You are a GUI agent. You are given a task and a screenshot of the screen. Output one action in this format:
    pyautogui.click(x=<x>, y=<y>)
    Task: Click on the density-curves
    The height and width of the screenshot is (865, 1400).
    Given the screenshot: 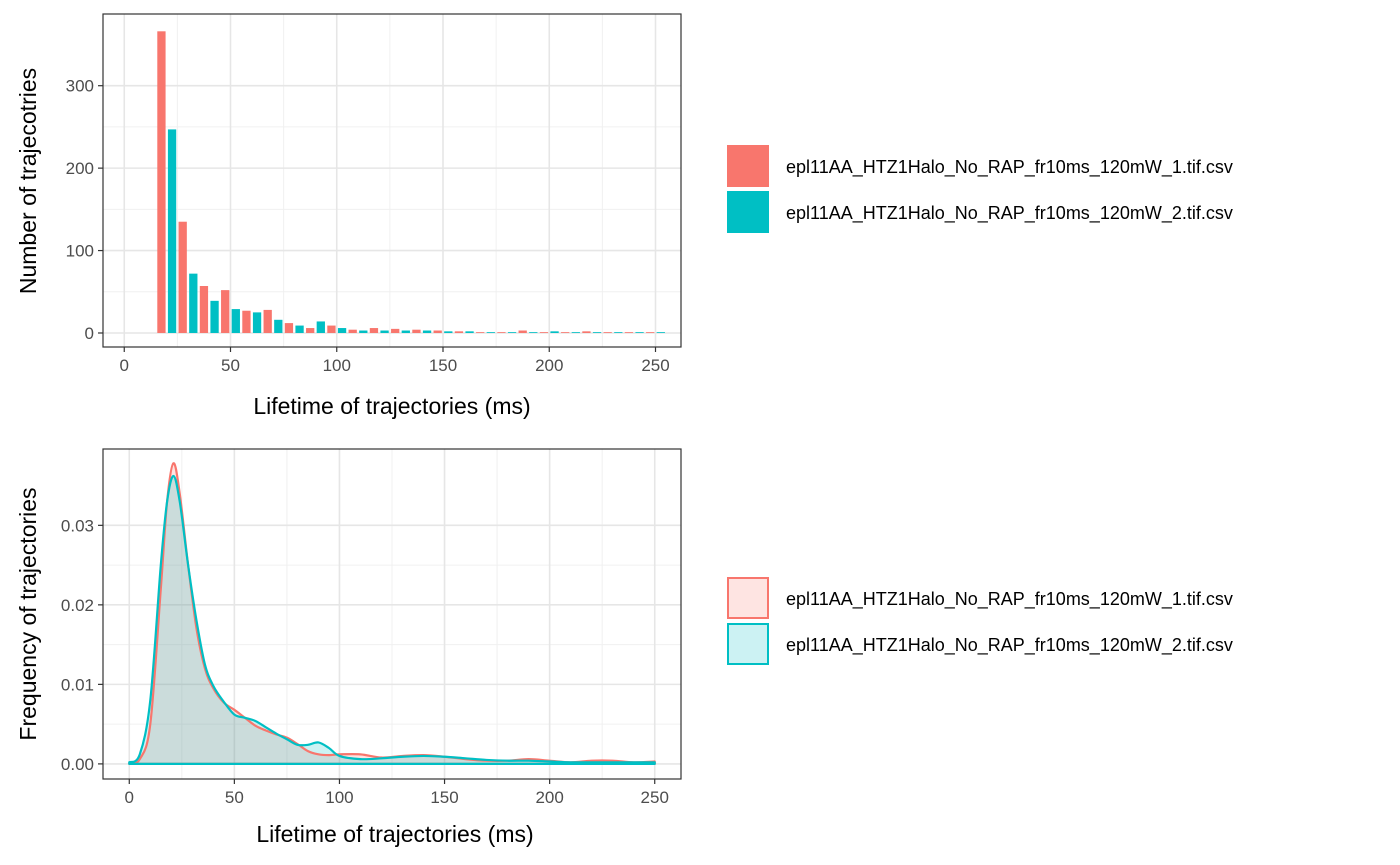 What is the action you would take?
    pyautogui.click(x=392, y=613)
    